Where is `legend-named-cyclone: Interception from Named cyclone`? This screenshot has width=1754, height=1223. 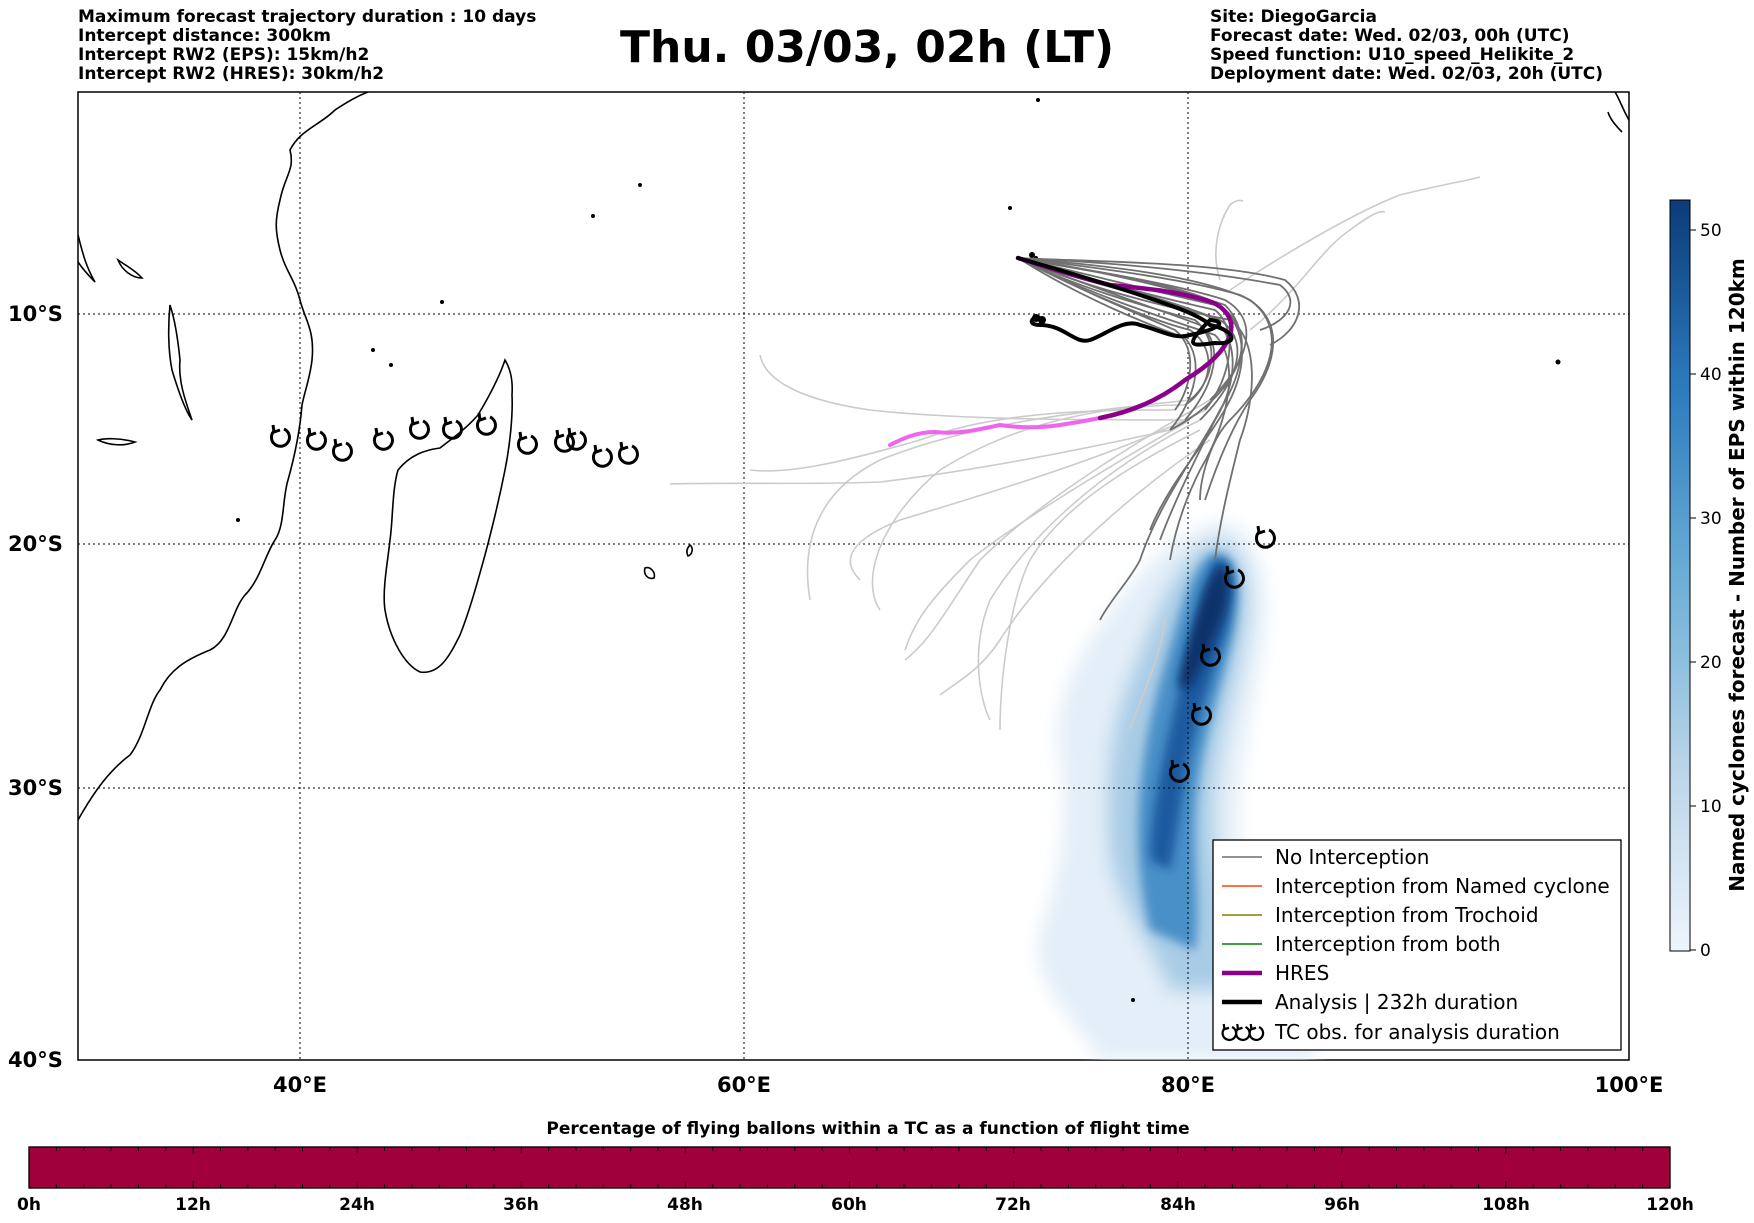
legend-named-cyclone: Interception from Named cyclone is located at coordinates (1442, 886).